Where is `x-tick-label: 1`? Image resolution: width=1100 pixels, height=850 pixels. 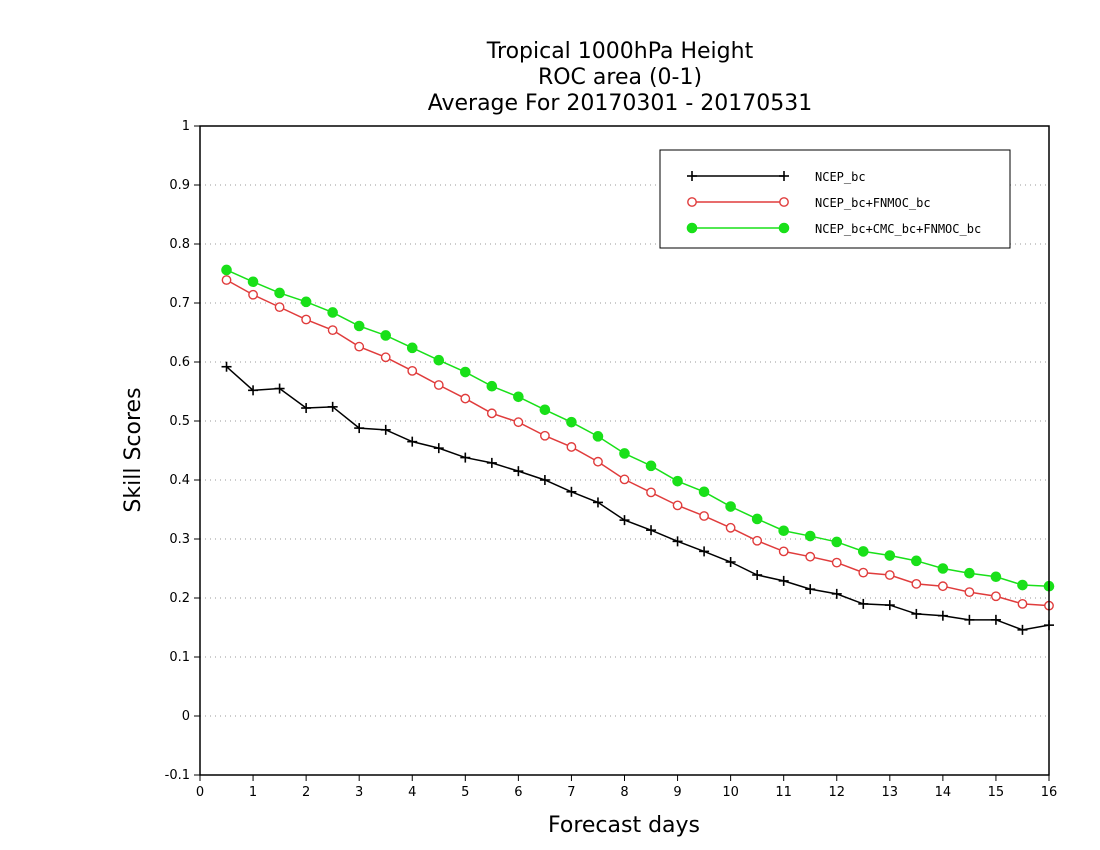
x-tick-label: 1 is located at coordinates (253, 792).